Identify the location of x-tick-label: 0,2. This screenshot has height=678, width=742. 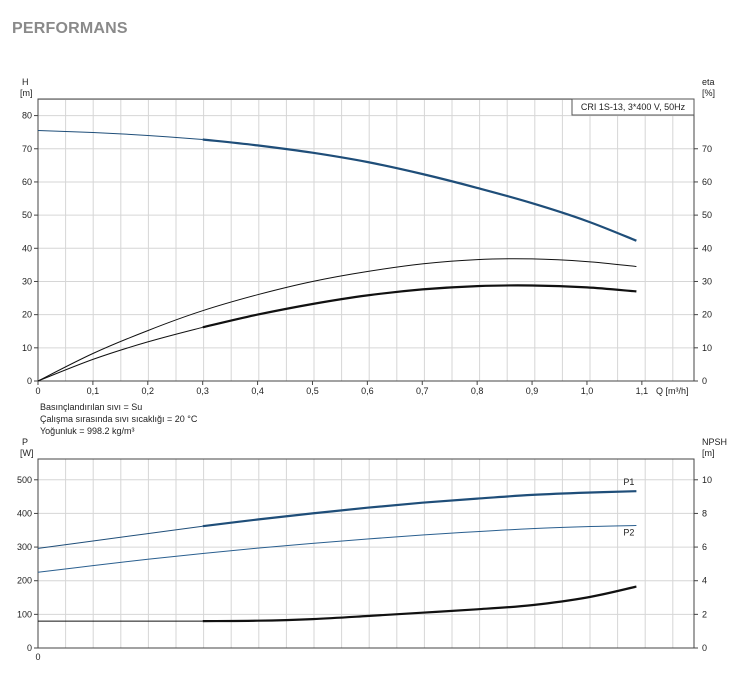
(148, 391).